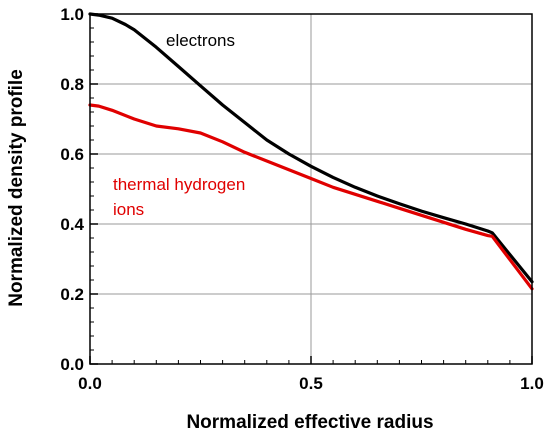  Describe the element at coordinates (128, 209) in the screenshot. I see `series-label-ions-line2: ions` at that location.